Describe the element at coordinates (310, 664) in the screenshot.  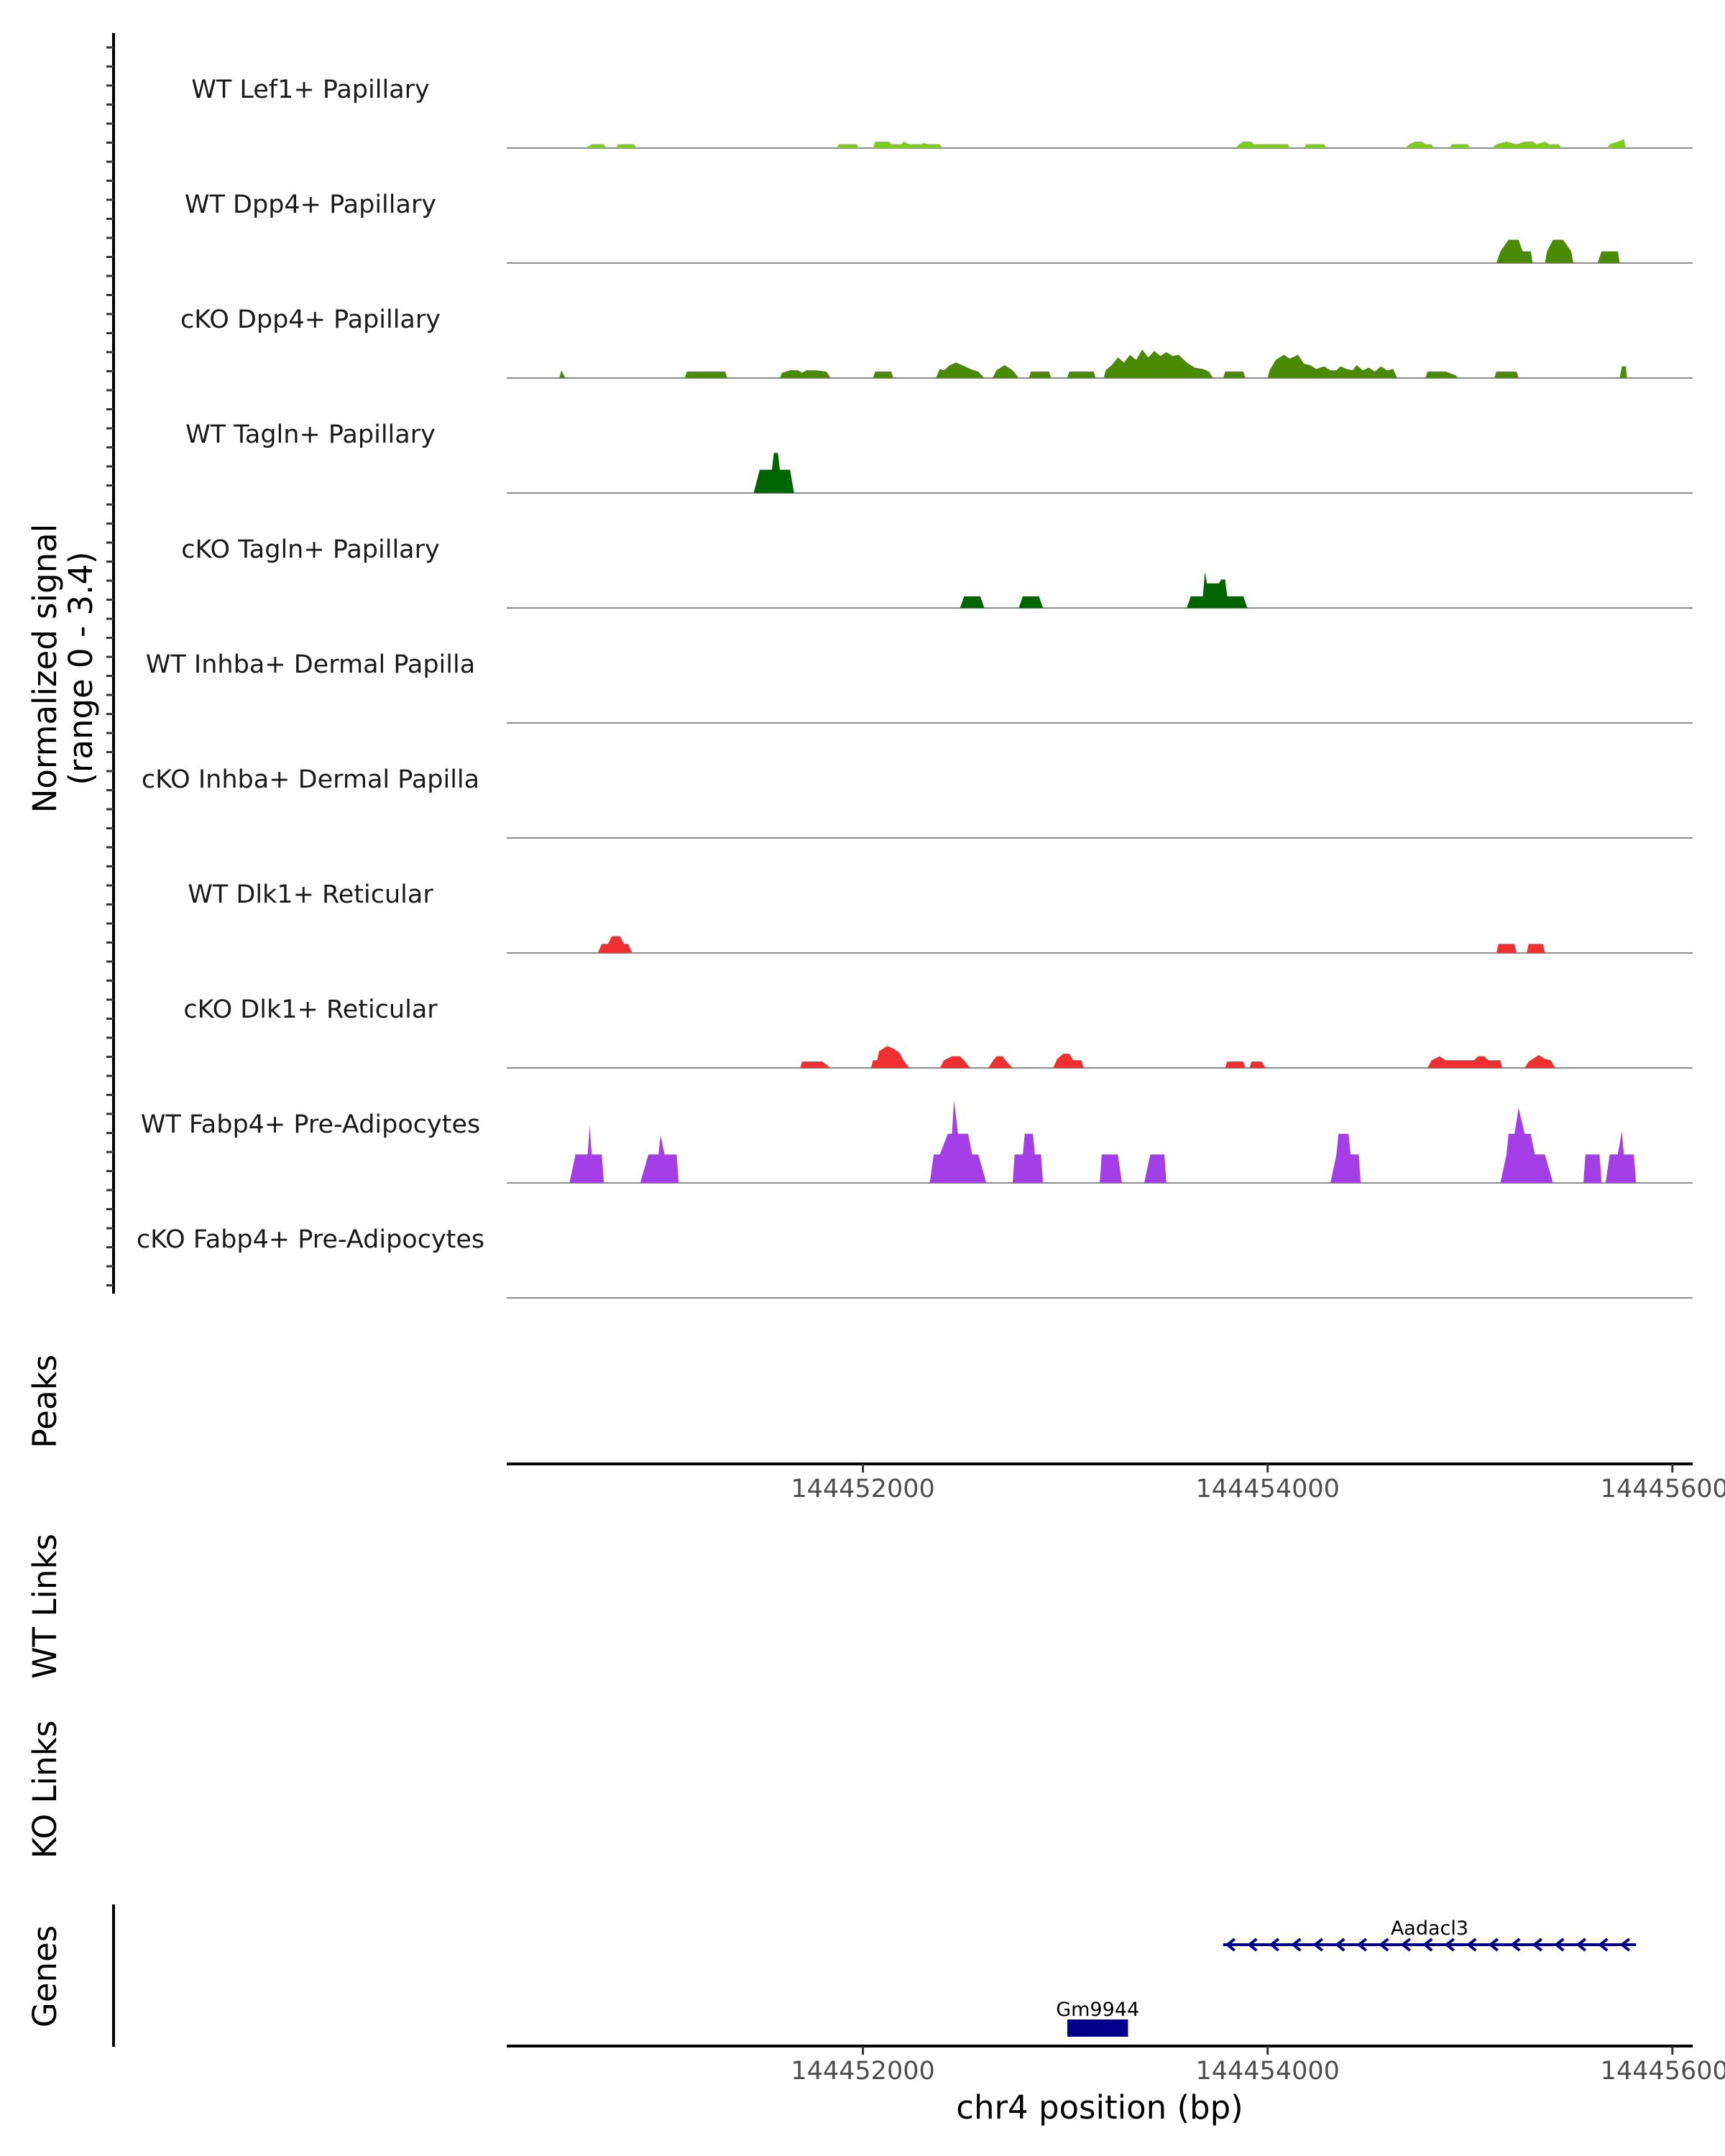
I see `track-label: WT Inhba+ Dermal Papilla` at that location.